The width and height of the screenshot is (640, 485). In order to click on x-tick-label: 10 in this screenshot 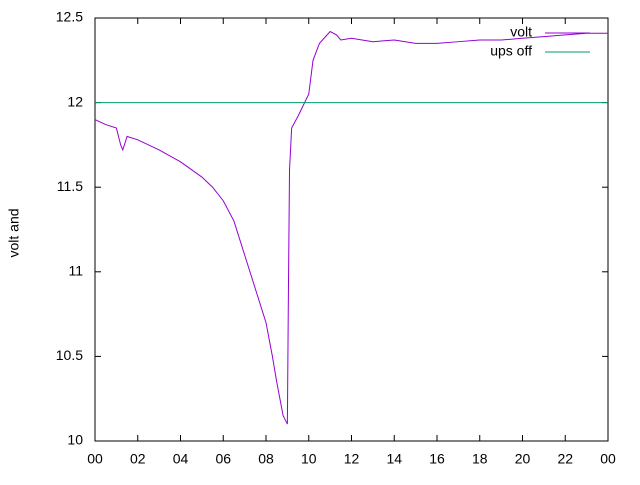, I will do `click(309, 459)`.